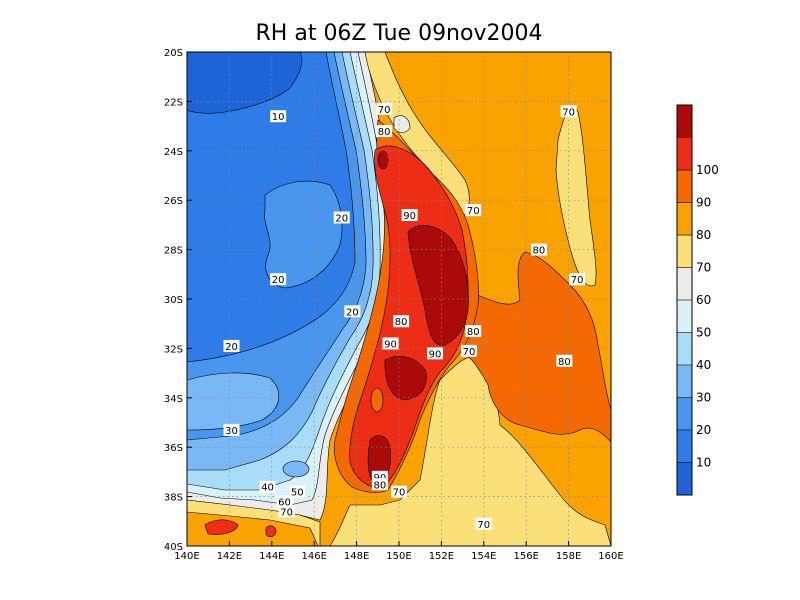  Describe the element at coordinates (173, 448) in the screenshot. I see `y-tick-label: 36S` at that location.